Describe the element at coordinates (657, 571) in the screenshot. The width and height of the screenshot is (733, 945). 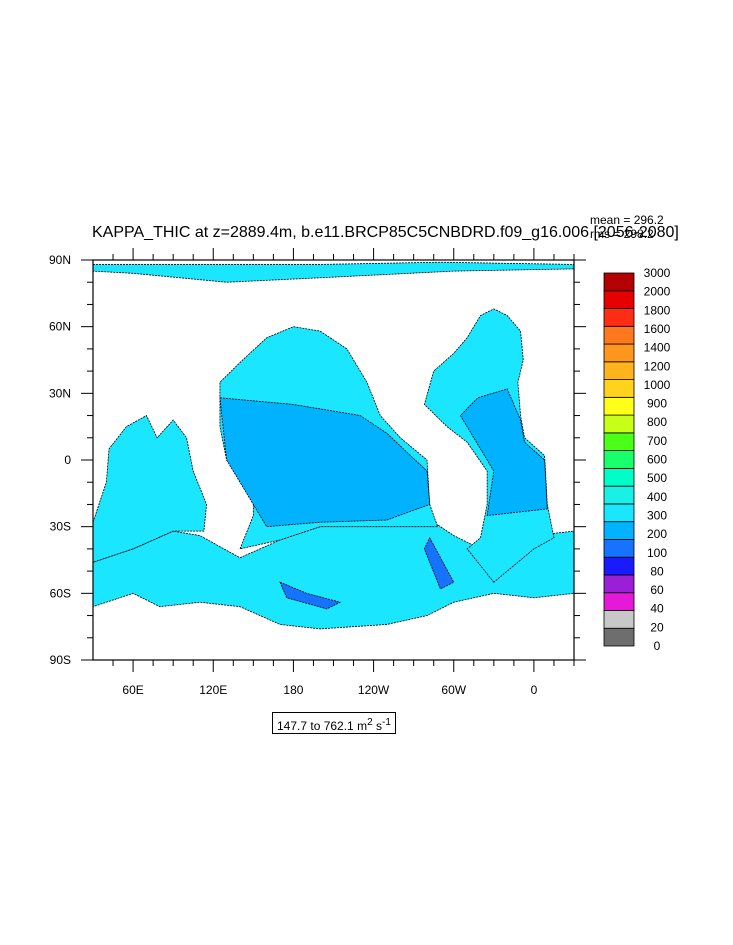
I see `colorbar-label-4: 80` at that location.